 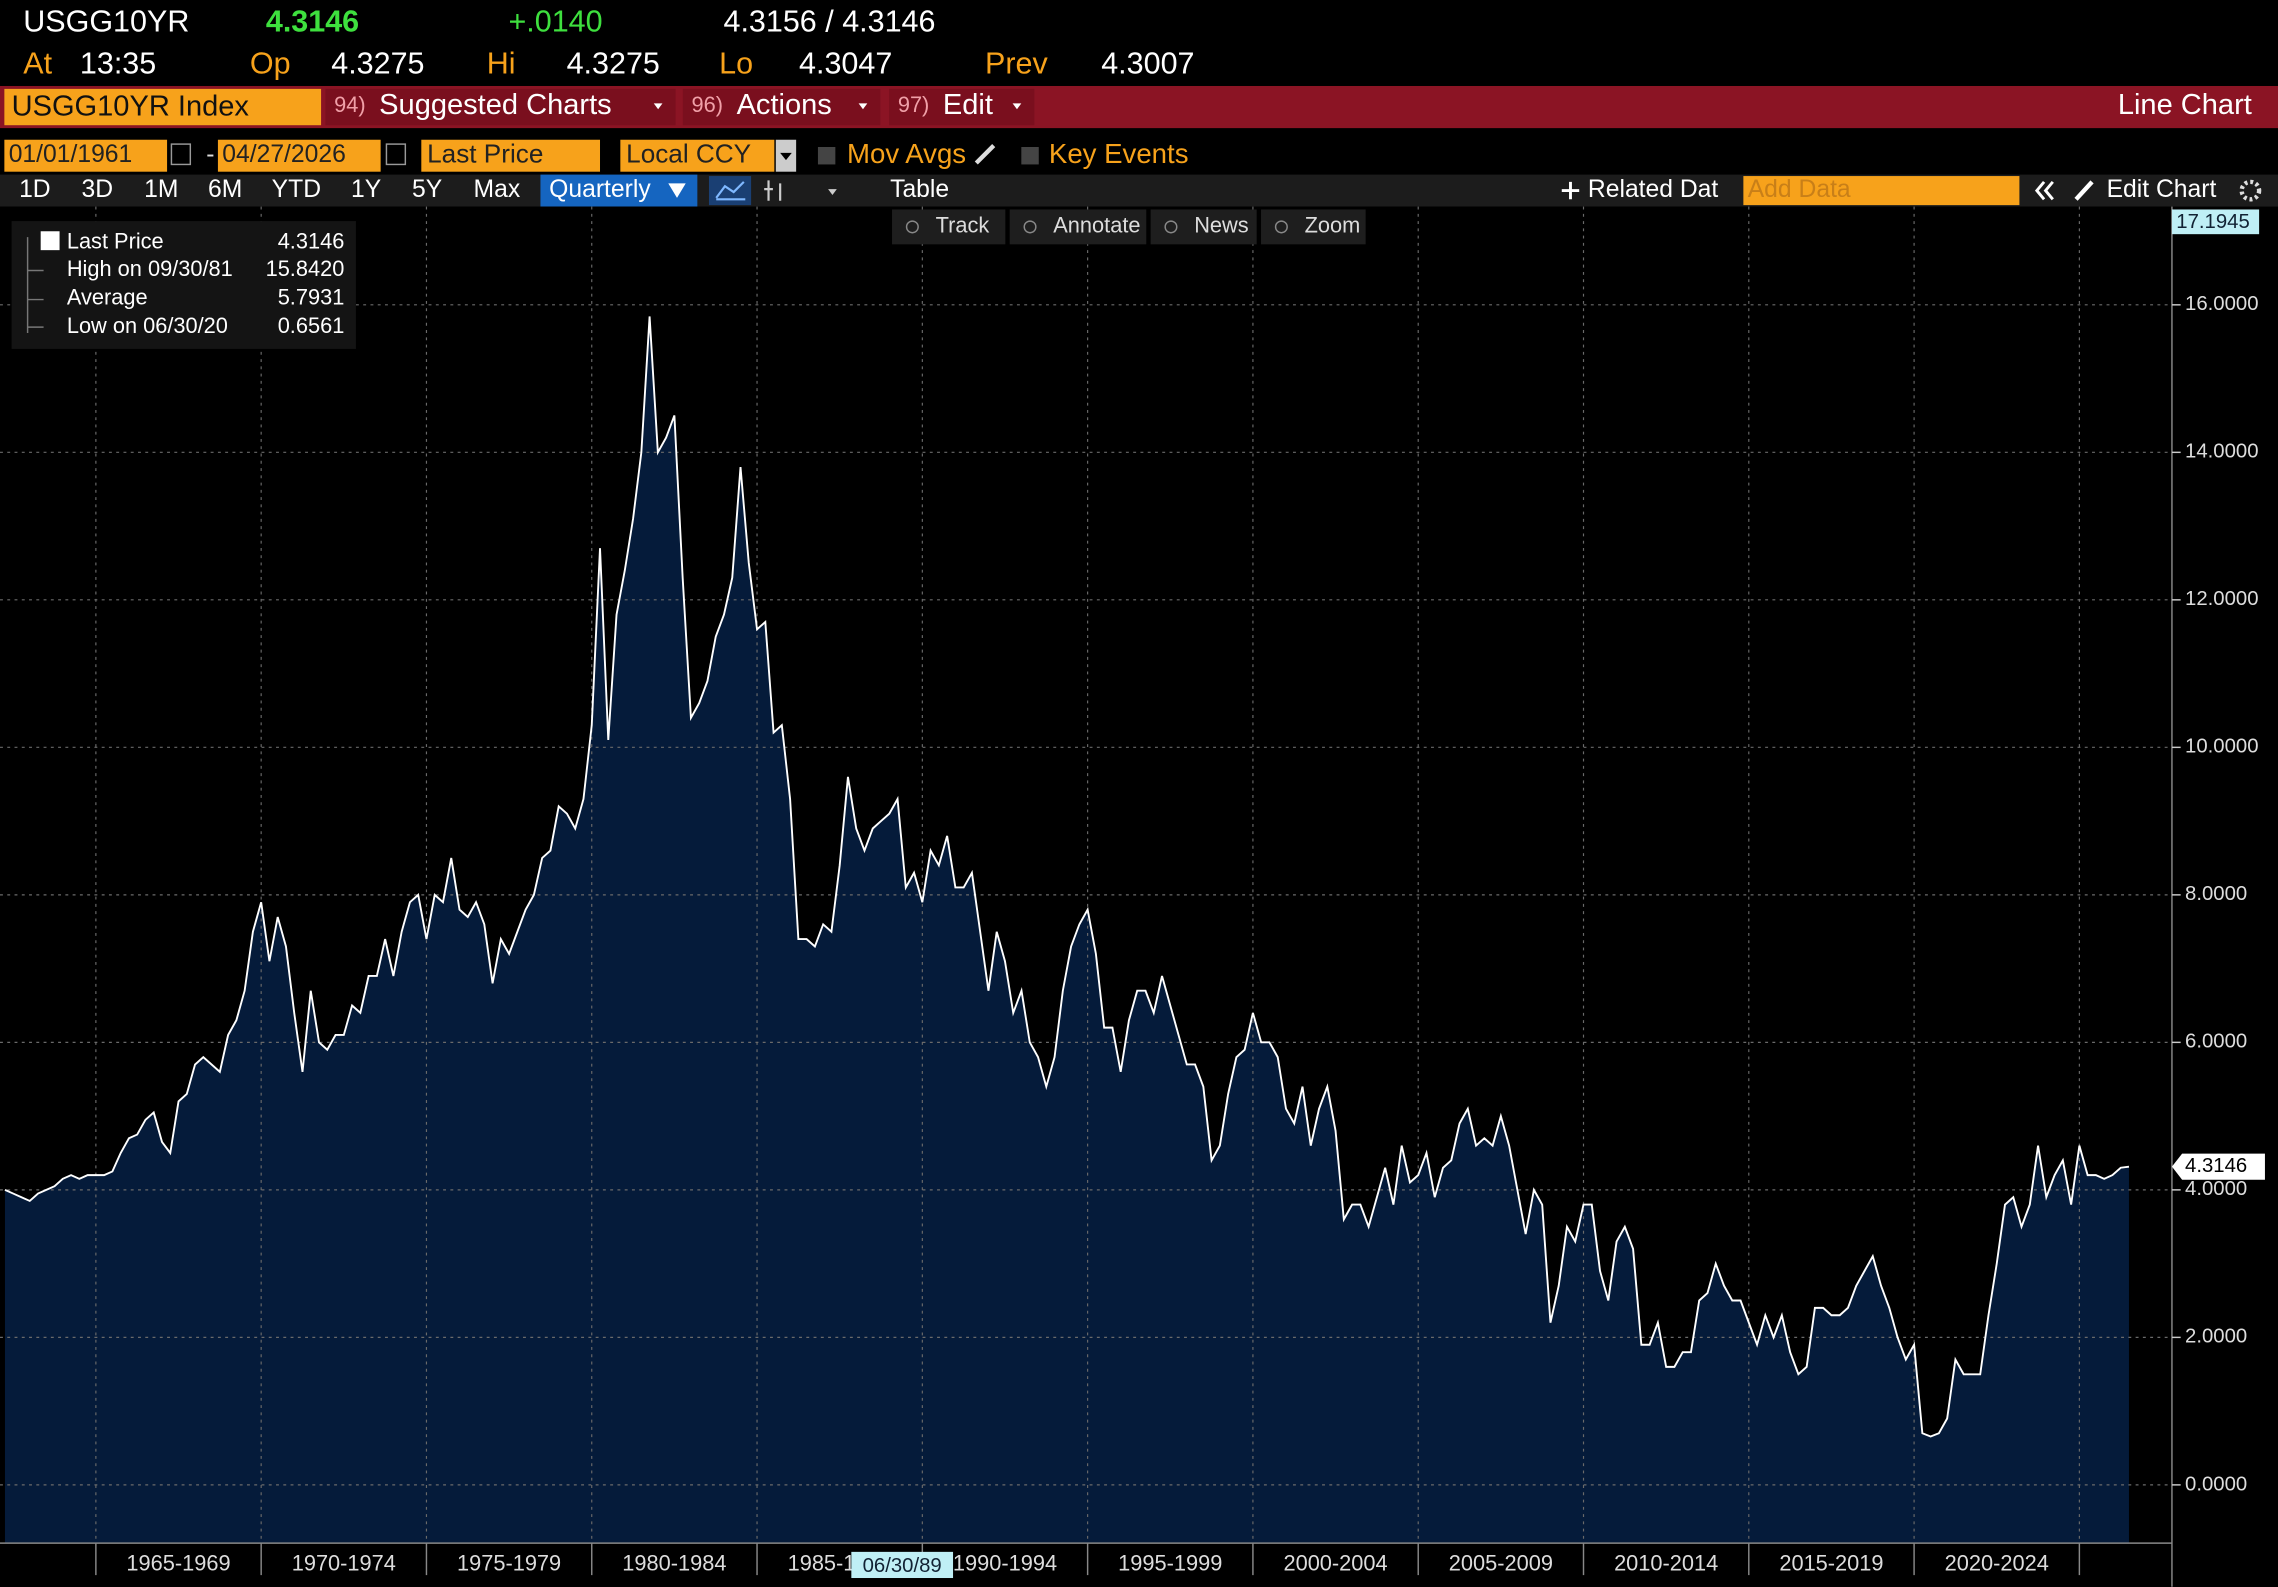 What do you see at coordinates (366, 189) in the screenshot?
I see `period-button: 1Y` at bounding box center [366, 189].